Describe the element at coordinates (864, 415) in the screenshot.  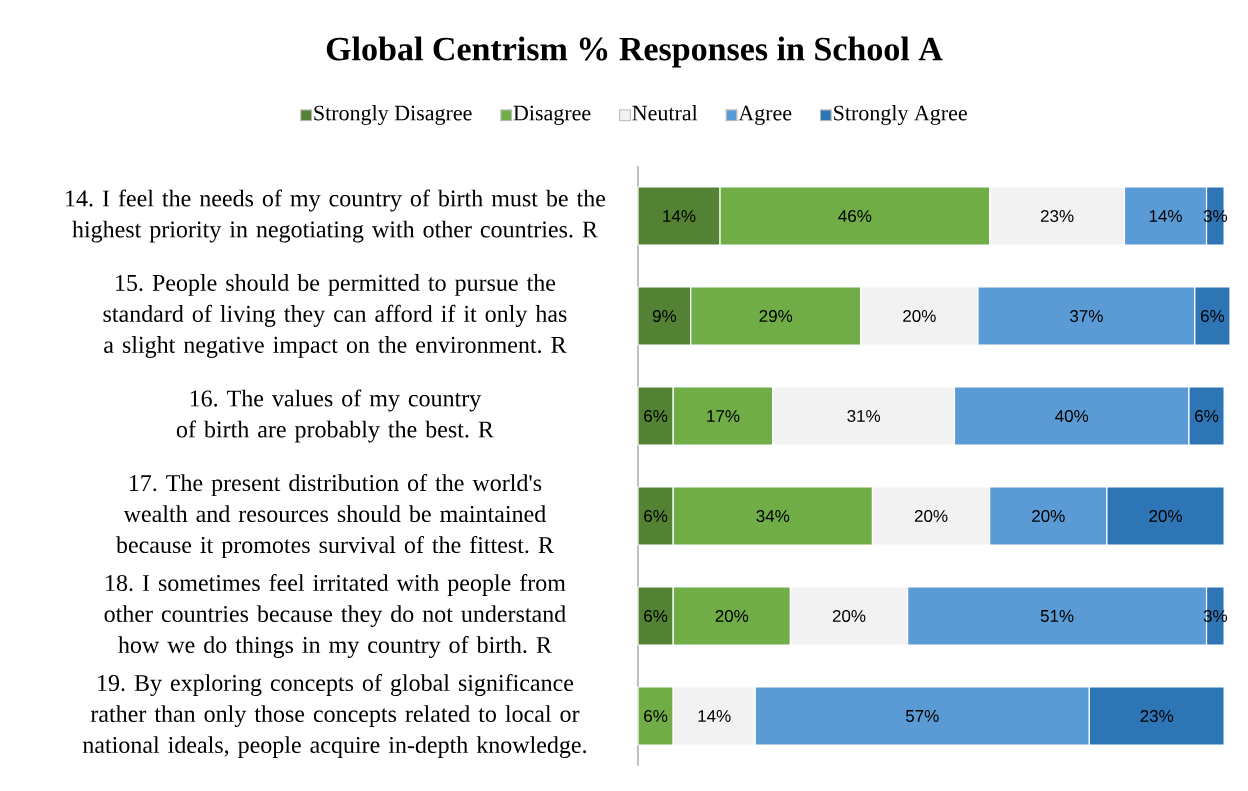
I see `data-label: 31%` at that location.